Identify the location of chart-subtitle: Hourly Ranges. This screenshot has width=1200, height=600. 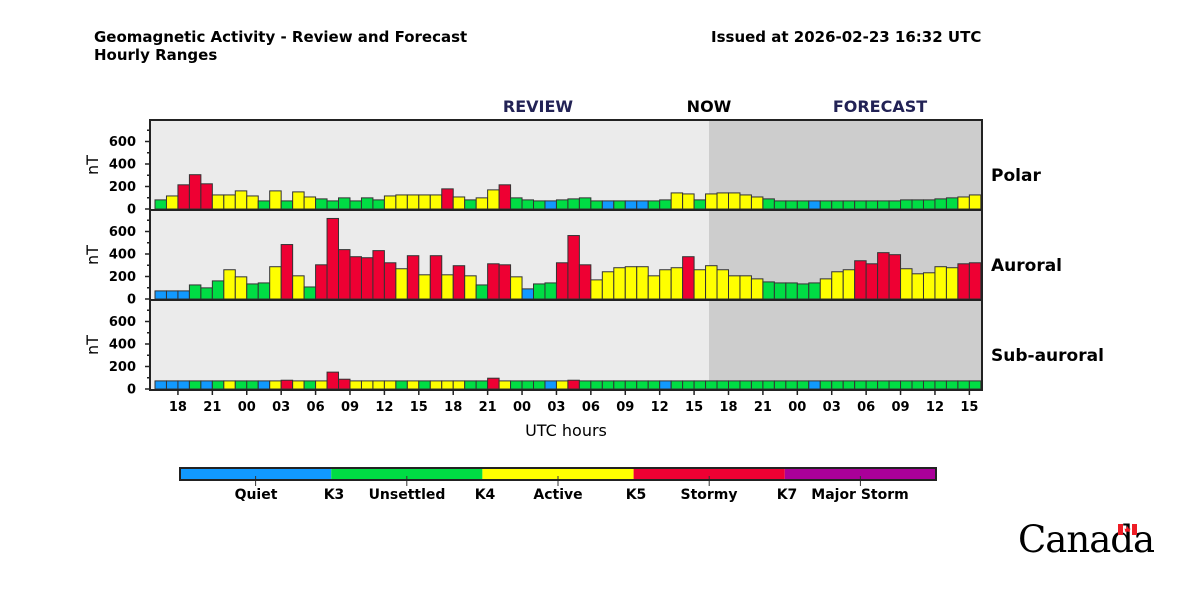
(156, 55).